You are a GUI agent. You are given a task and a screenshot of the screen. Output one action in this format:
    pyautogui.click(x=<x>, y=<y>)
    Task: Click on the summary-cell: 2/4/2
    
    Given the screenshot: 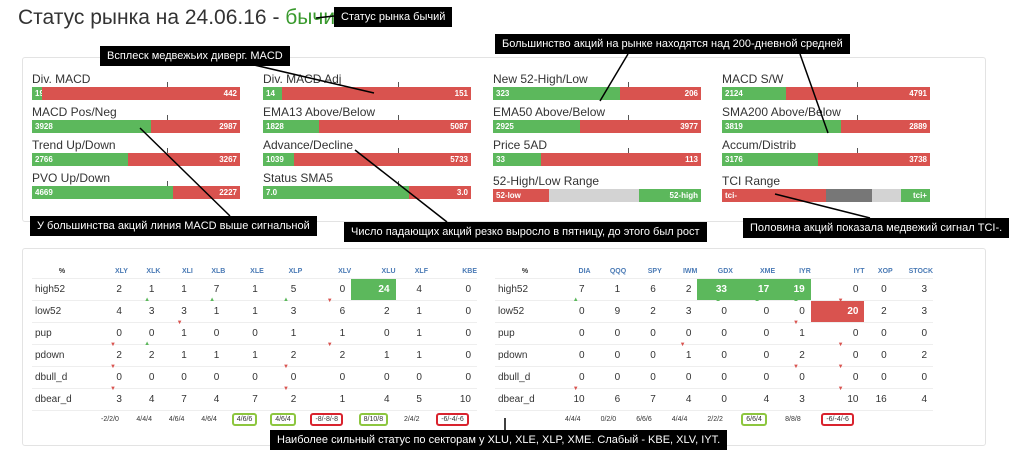 What is the action you would take?
    pyautogui.click(x=411, y=418)
    